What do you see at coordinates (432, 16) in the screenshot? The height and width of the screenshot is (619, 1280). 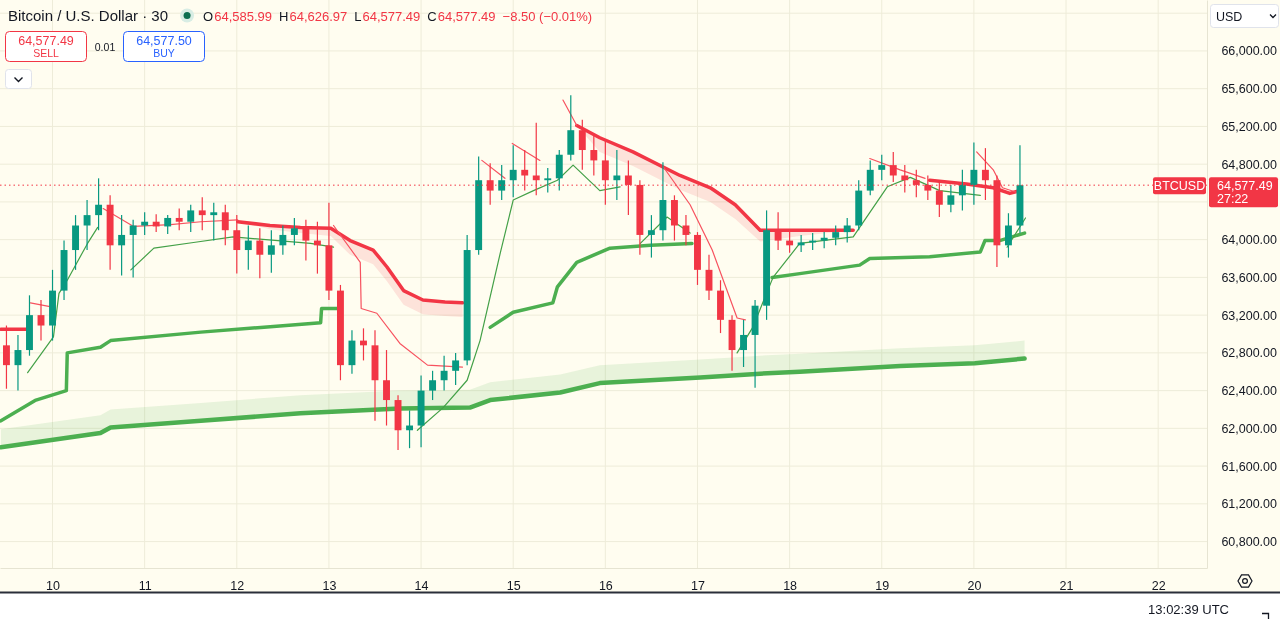 I see `annotation: C` at bounding box center [432, 16].